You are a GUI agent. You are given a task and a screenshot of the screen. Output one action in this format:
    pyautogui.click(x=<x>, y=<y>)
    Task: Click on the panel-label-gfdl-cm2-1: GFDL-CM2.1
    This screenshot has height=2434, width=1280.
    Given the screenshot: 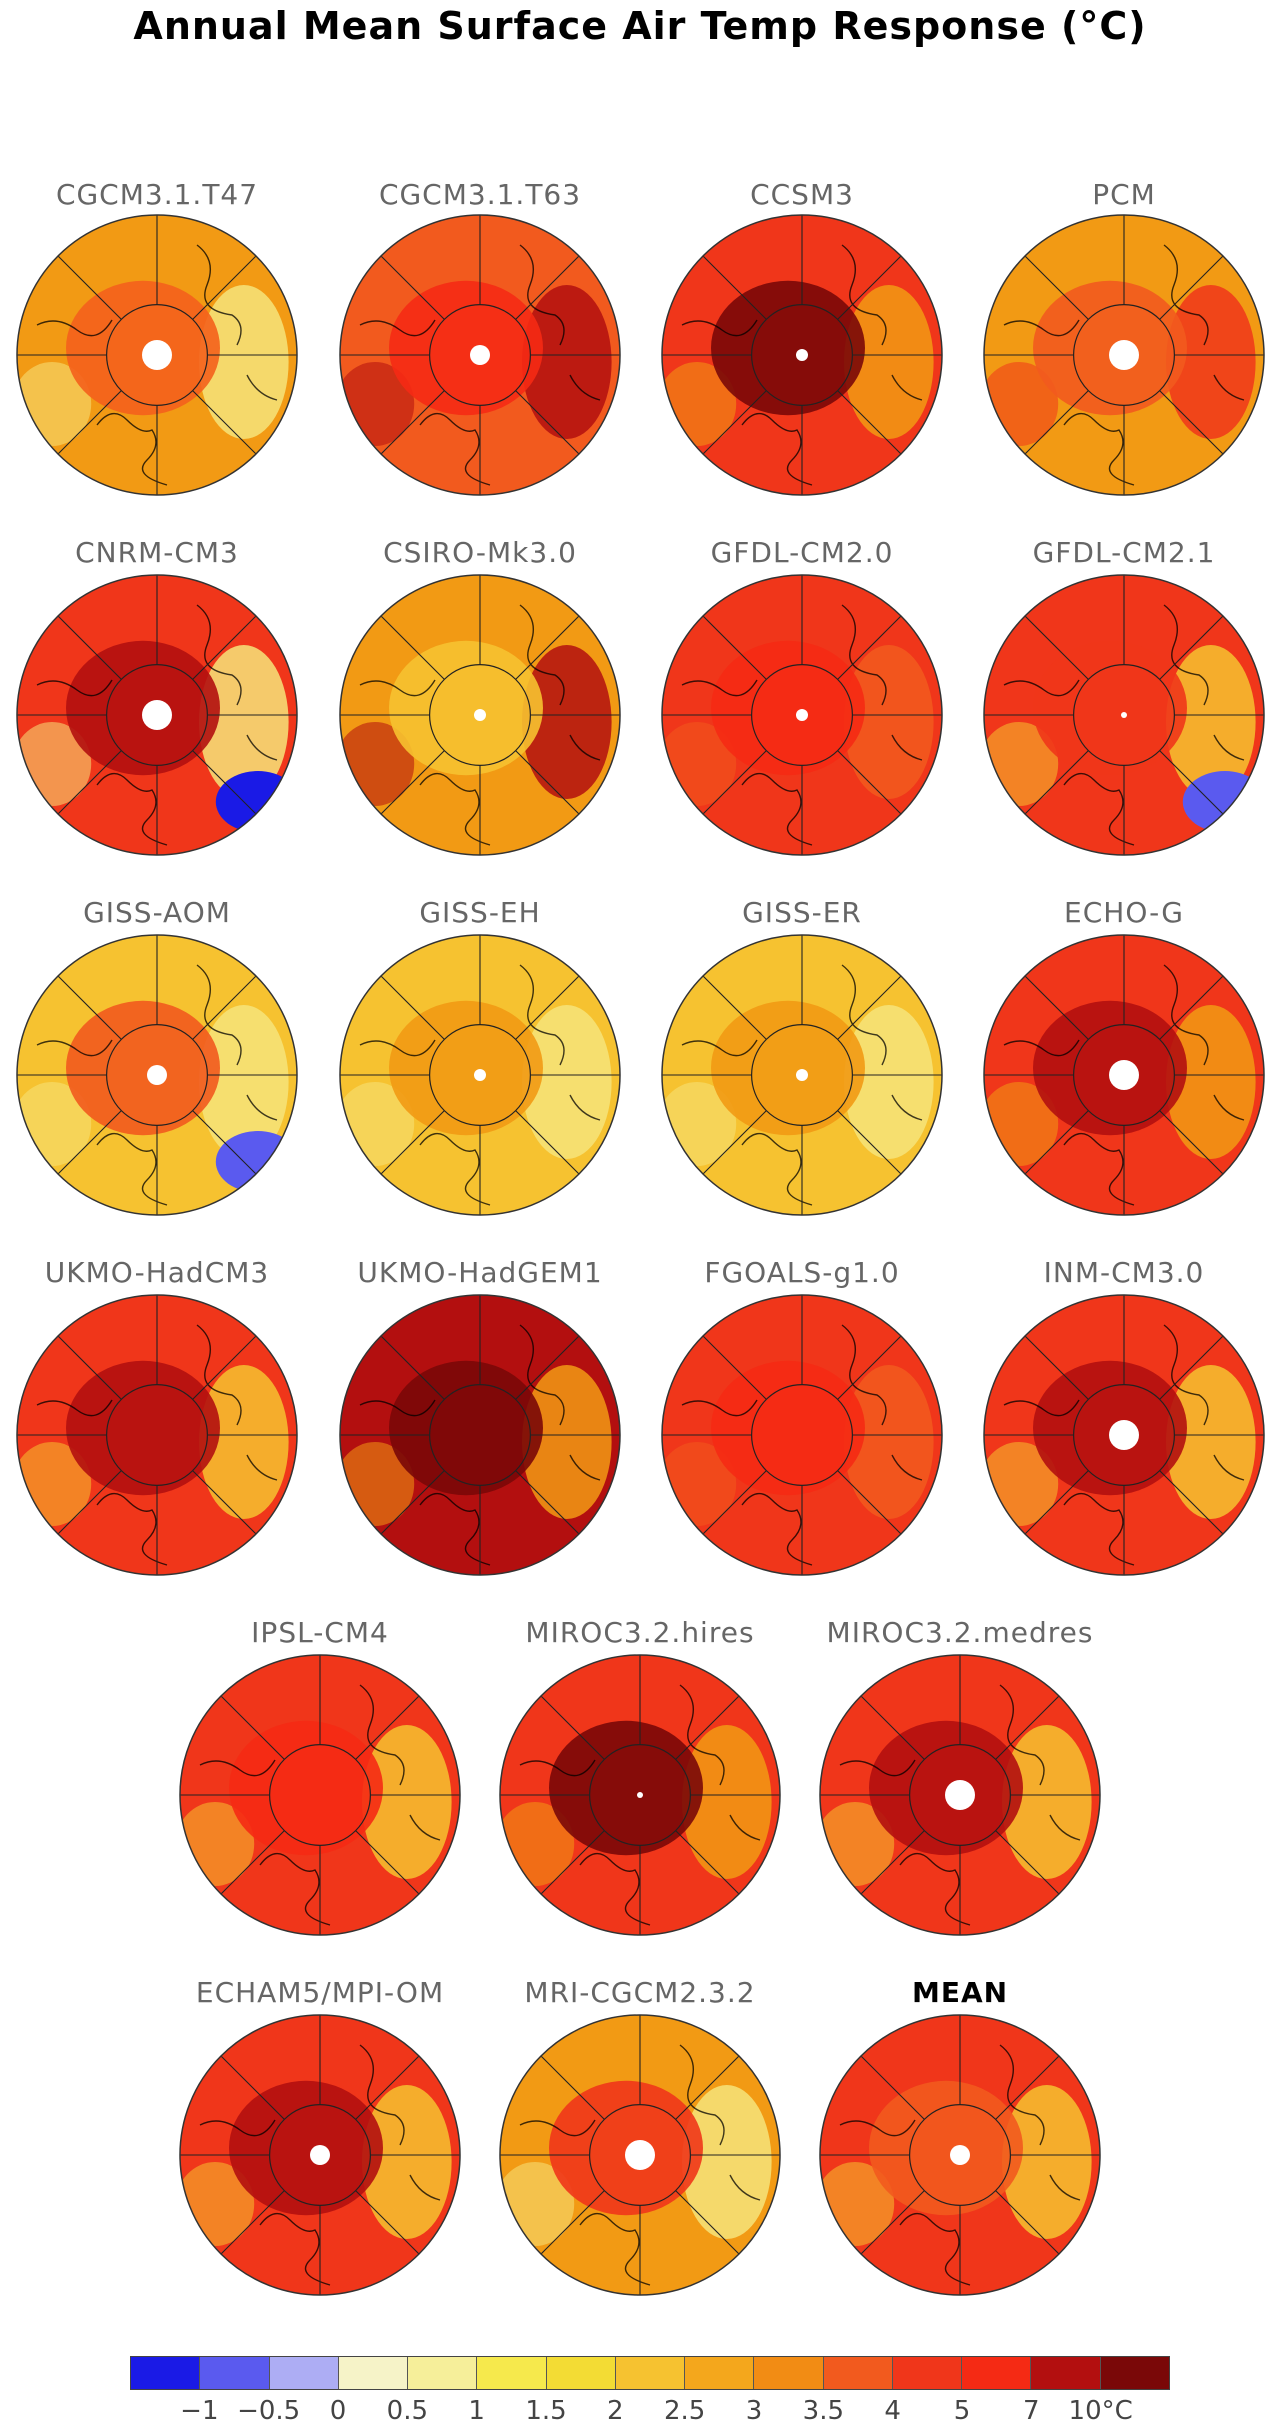 What is the action you would take?
    pyautogui.click(x=1124, y=552)
    